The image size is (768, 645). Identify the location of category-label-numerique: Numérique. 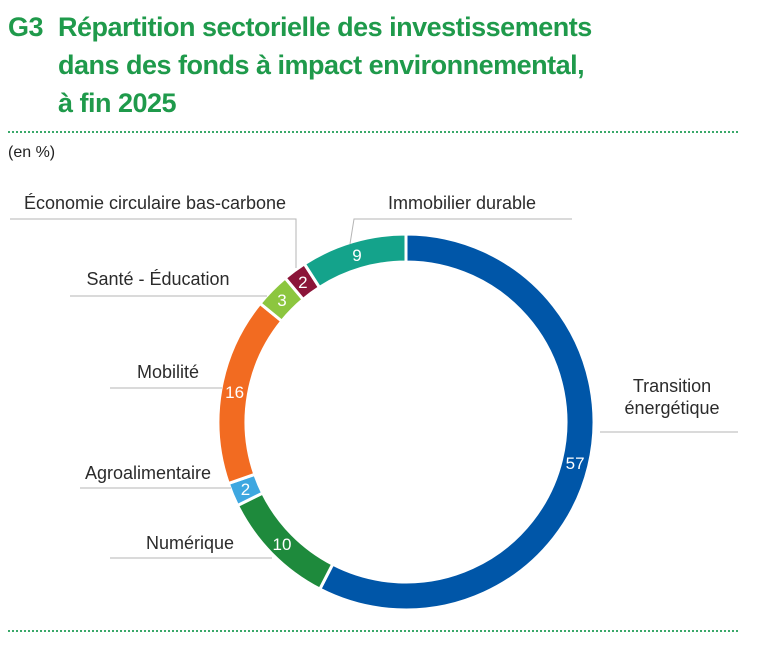
(190, 543).